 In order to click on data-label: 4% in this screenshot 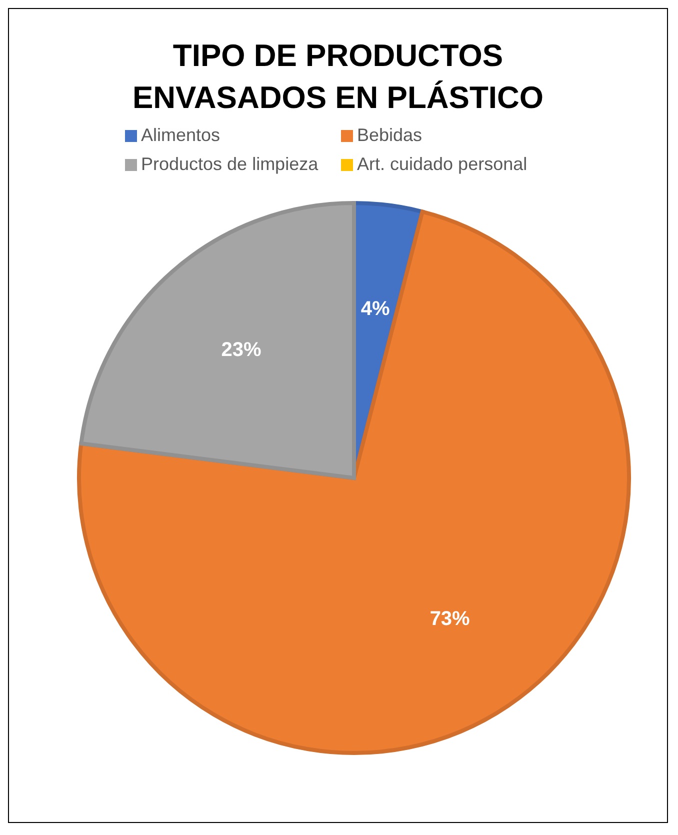, I will do `click(375, 309)`.